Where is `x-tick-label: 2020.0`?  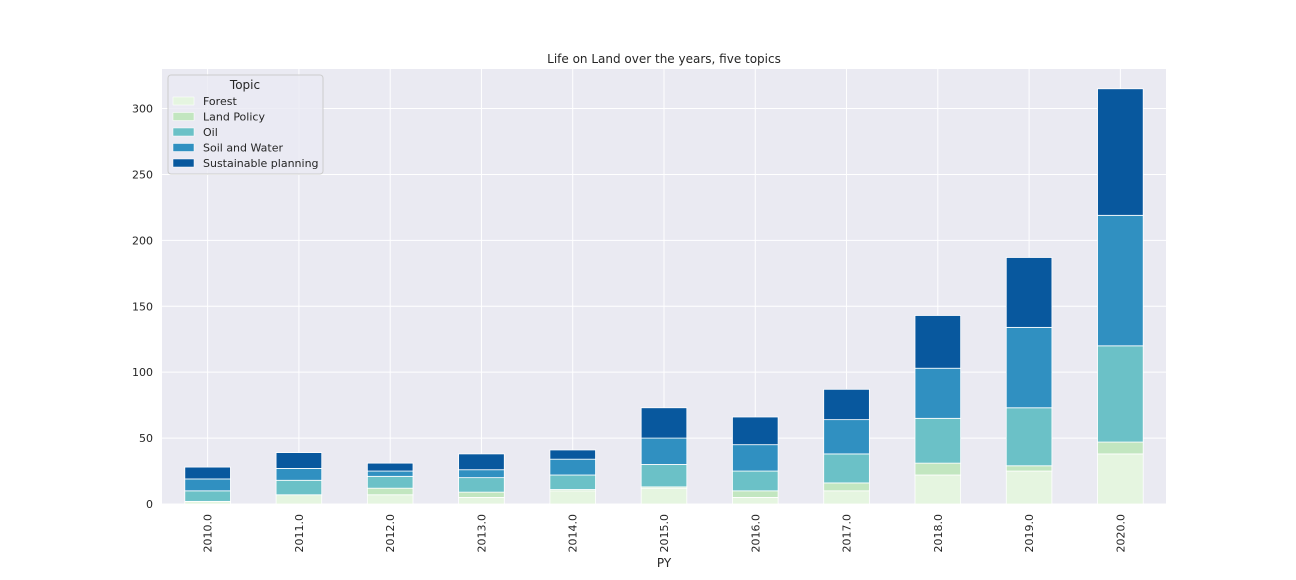 x-tick-label: 2020.0 is located at coordinates (1120, 533).